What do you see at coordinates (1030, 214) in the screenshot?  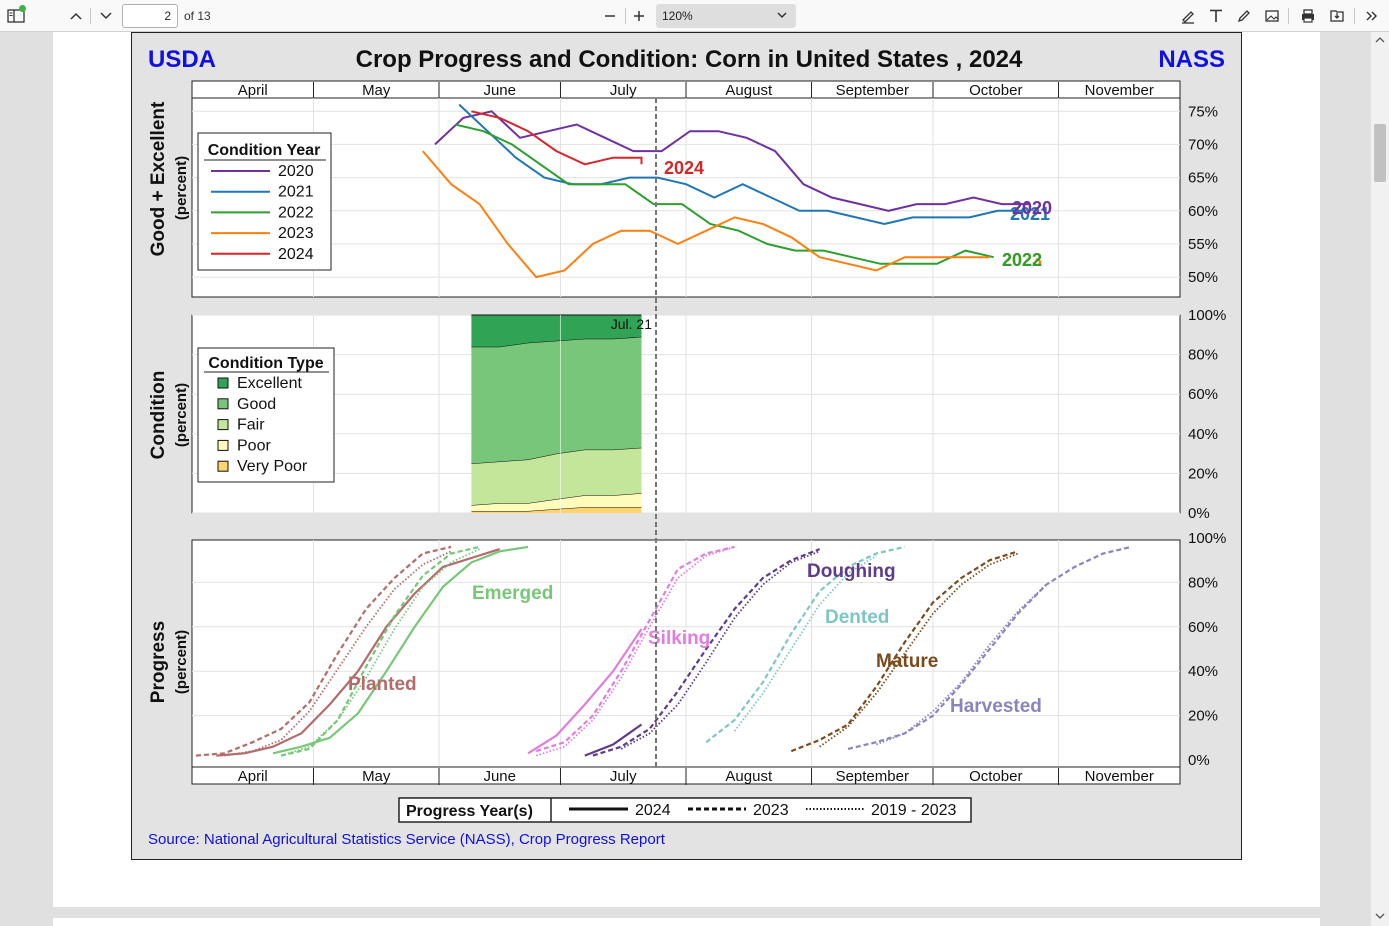 I see `end-label-2021: 2021` at bounding box center [1030, 214].